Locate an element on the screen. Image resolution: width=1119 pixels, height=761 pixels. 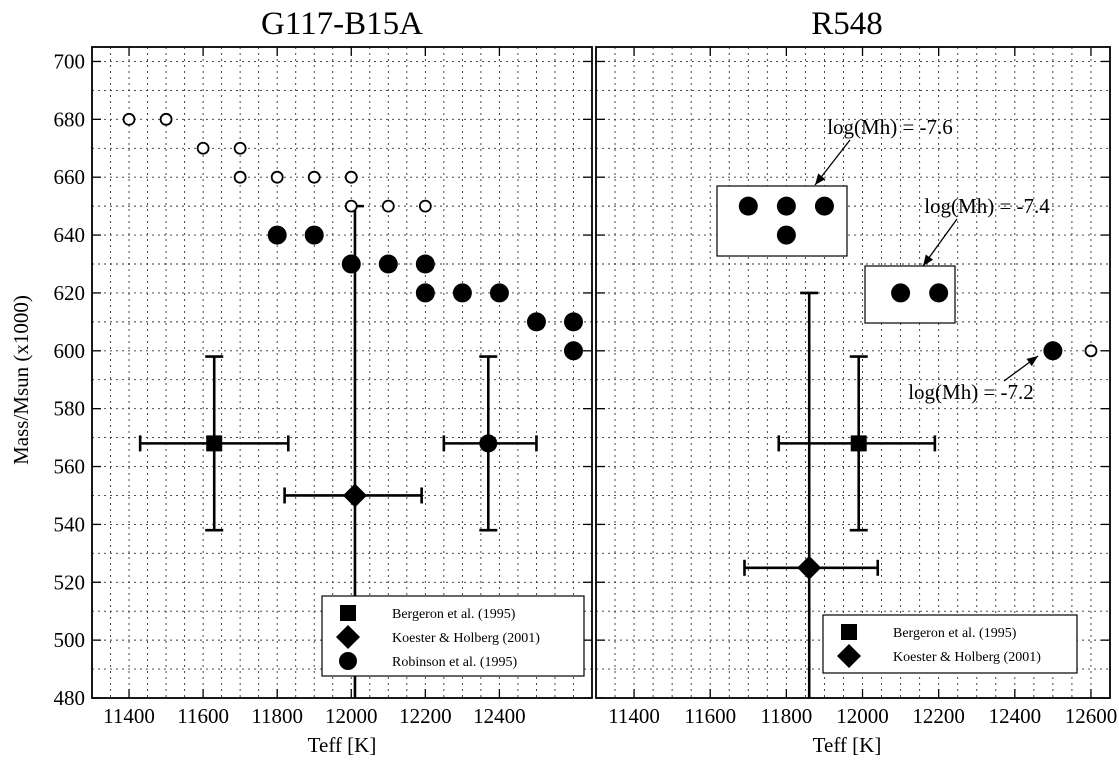
legend-label: Koester & Holberg (2001) is located at coordinates (967, 657).